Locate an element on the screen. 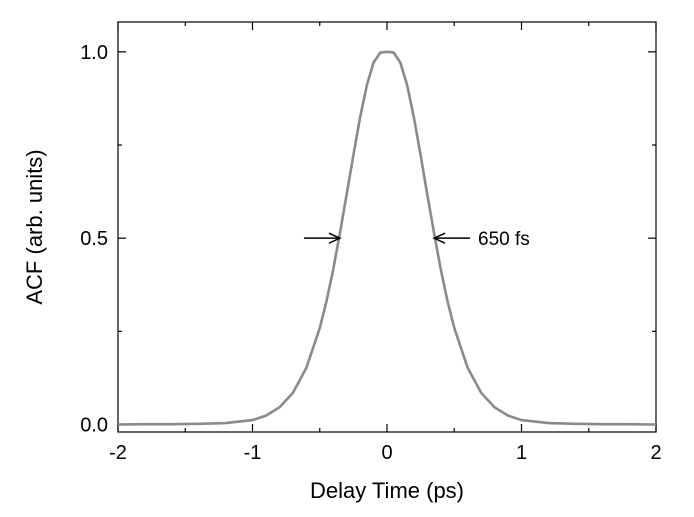 The width and height of the screenshot is (694, 517). x-tick-label: -2 is located at coordinates (118, 453).